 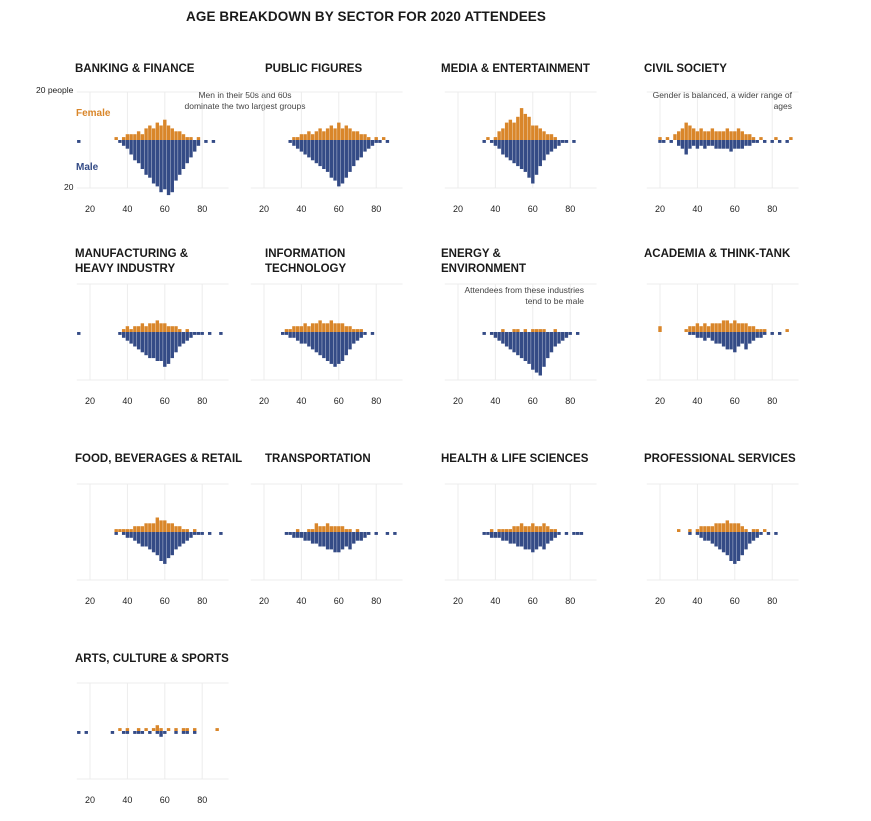 What do you see at coordinates (723, 95) in the screenshot?
I see `annotation-text: Gender is balanced, a wider range of` at bounding box center [723, 95].